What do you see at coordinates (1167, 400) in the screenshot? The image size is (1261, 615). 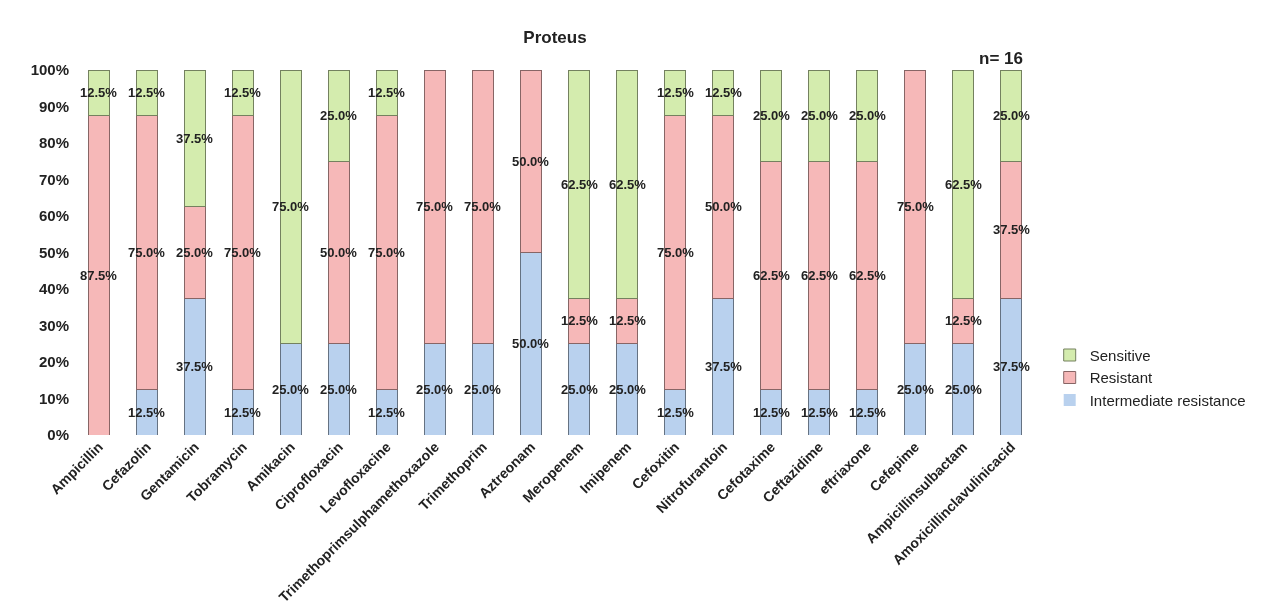 I see `legend-label: Intermediate resistance` at bounding box center [1167, 400].